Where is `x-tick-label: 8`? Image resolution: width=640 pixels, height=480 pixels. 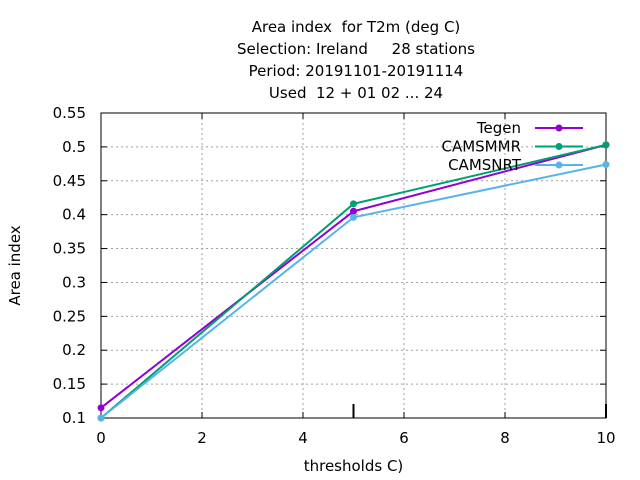
x-tick-label: 8 is located at coordinates (505, 438).